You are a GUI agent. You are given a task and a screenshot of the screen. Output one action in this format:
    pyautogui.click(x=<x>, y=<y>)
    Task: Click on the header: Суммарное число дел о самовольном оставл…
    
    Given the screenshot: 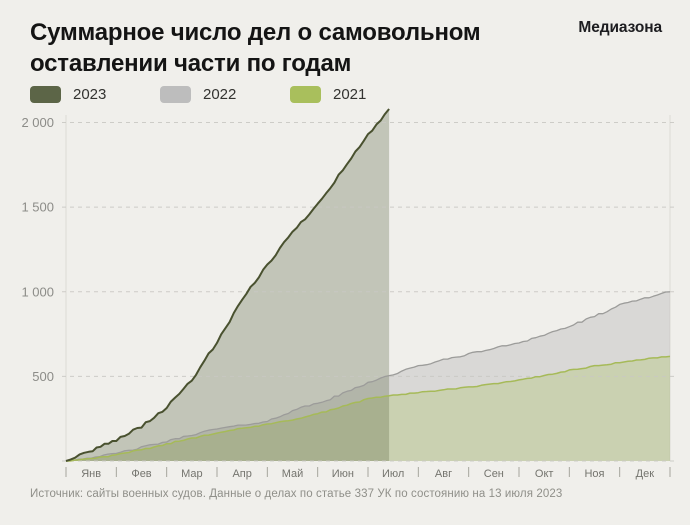 What is the action you would take?
    pyautogui.click(x=345, y=48)
    